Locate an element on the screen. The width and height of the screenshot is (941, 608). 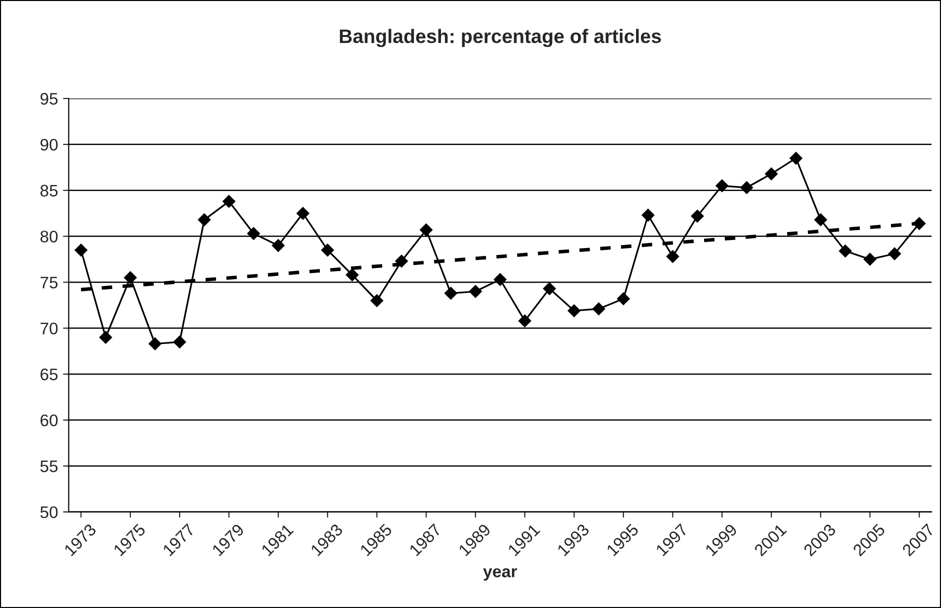
y-tick-label: 80 is located at coordinates (49, 236).